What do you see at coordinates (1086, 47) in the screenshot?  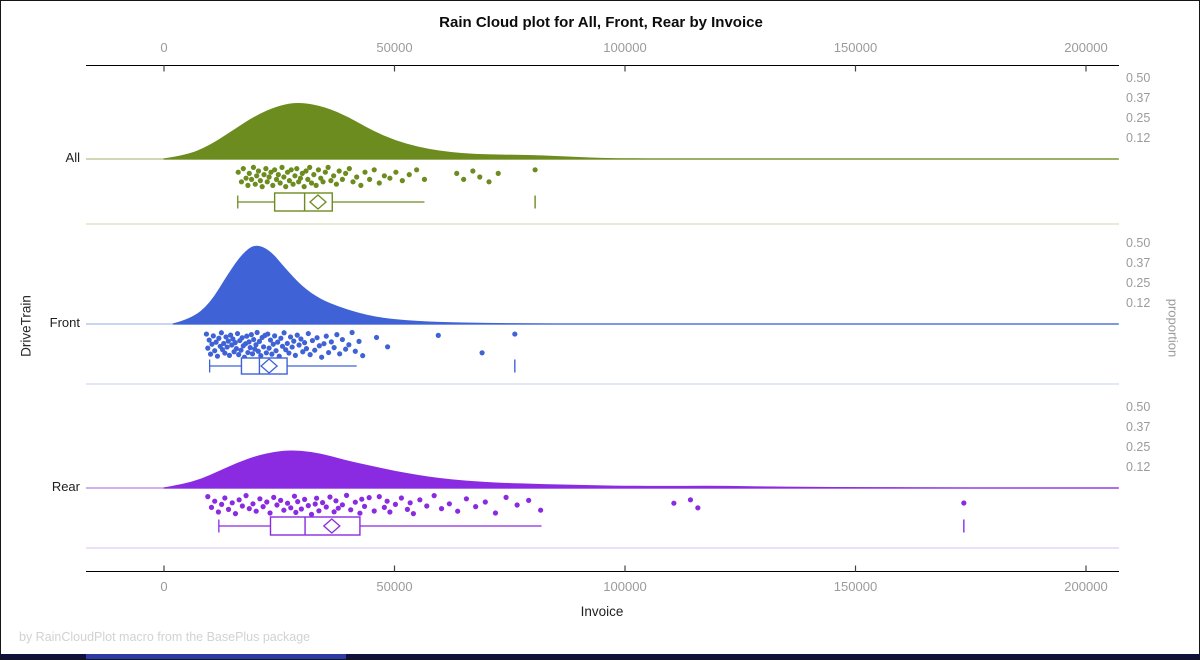 I see `x-axis-top-tick-label: 200000` at bounding box center [1086, 47].